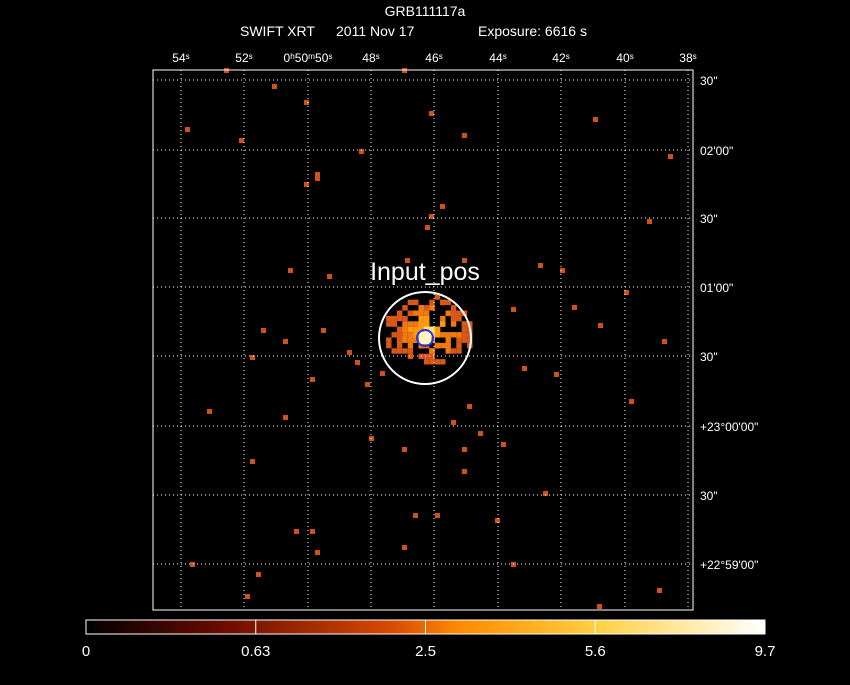  What do you see at coordinates (595, 651) in the screenshot?
I see `colorbar-label: 5.6` at bounding box center [595, 651].